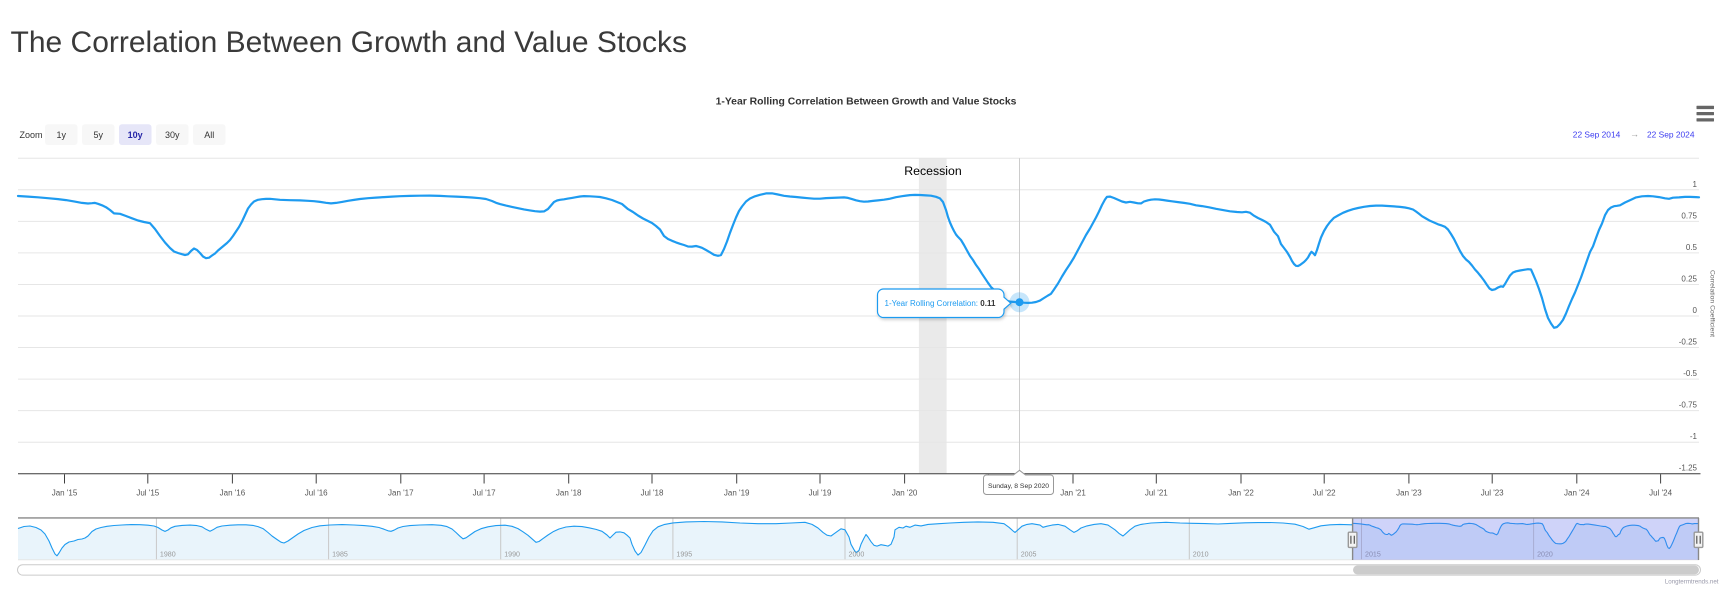  I want to click on svg-text: Jan '17, so click(401, 493).